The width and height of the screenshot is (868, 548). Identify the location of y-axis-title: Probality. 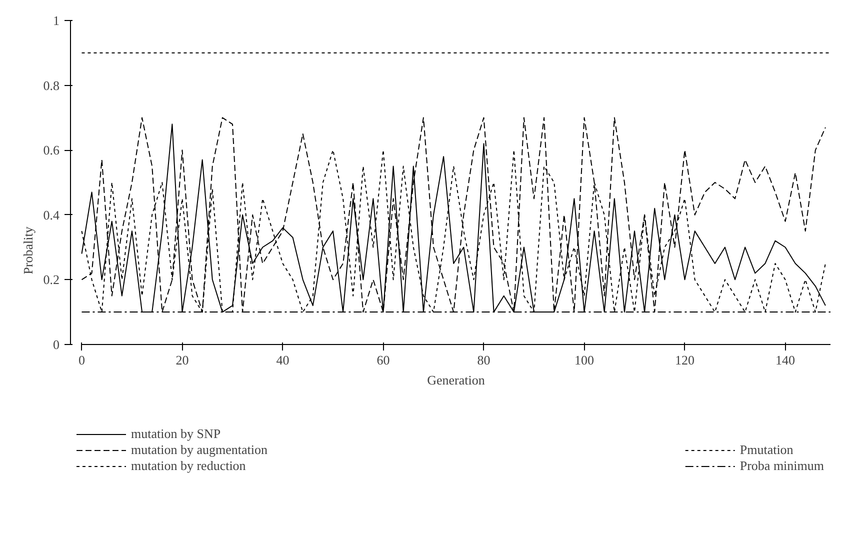
(28, 250).